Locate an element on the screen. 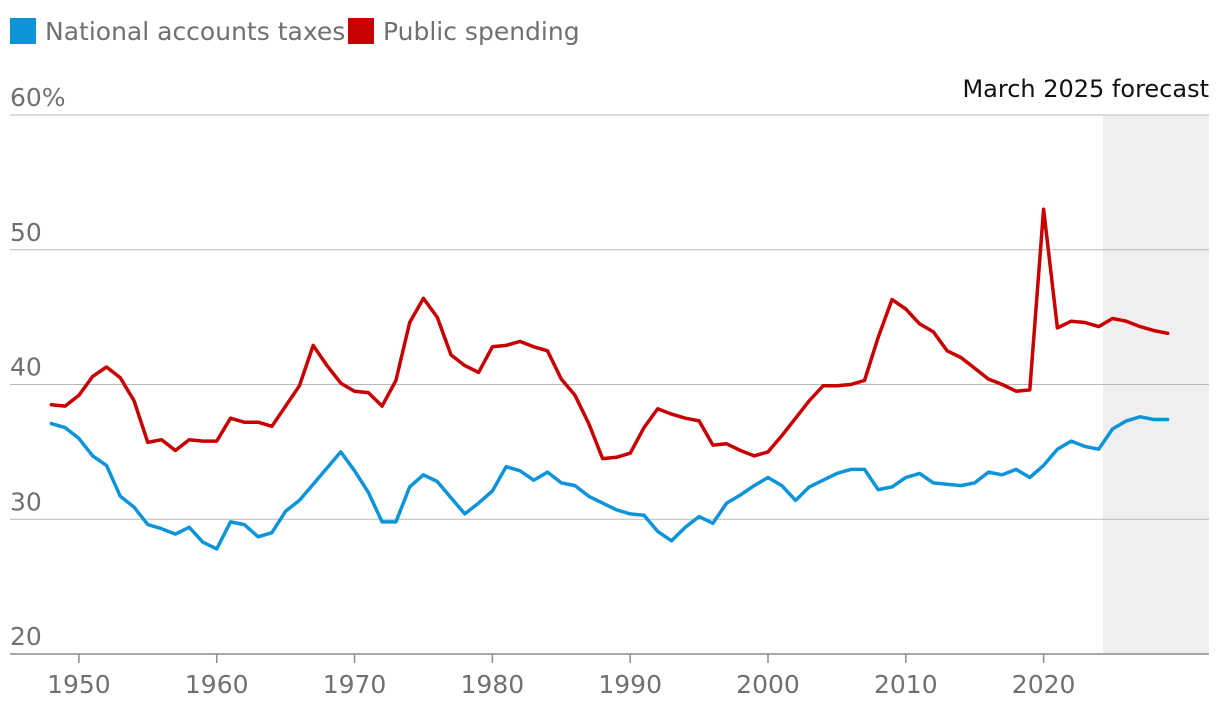  forecast-label: March 2025 forecast is located at coordinates (1085, 89).